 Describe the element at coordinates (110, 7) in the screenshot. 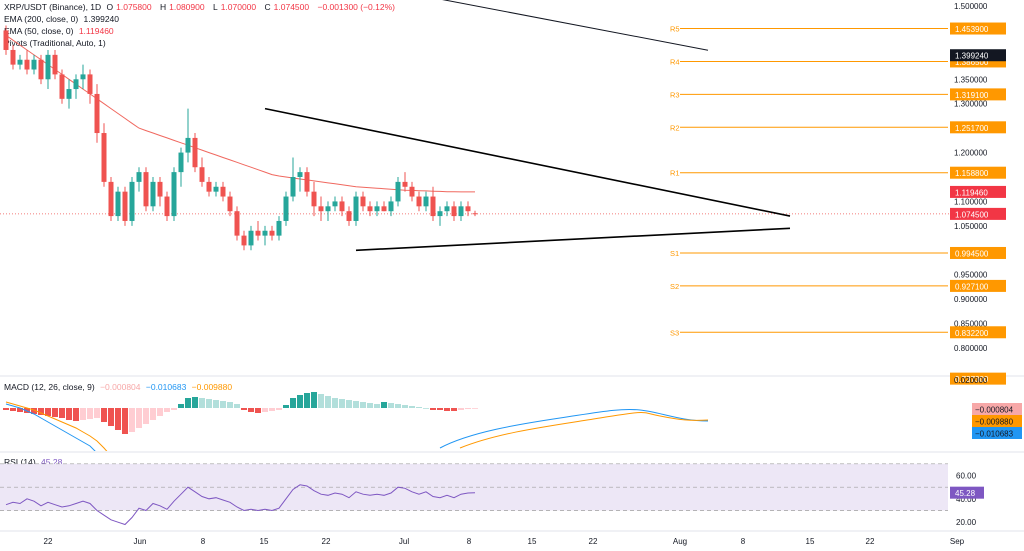

I see `open-label: O` at that location.